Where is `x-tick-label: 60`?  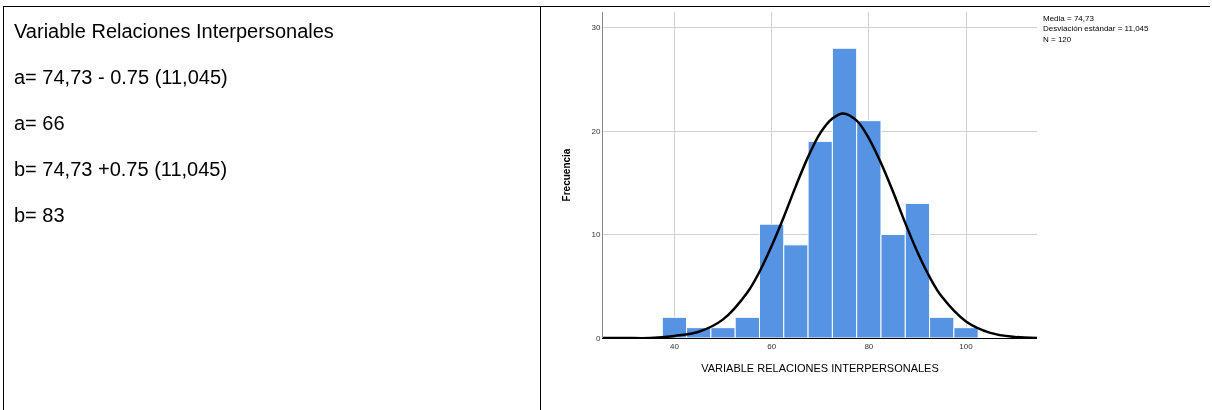
x-tick-label: 60 is located at coordinates (772, 346).